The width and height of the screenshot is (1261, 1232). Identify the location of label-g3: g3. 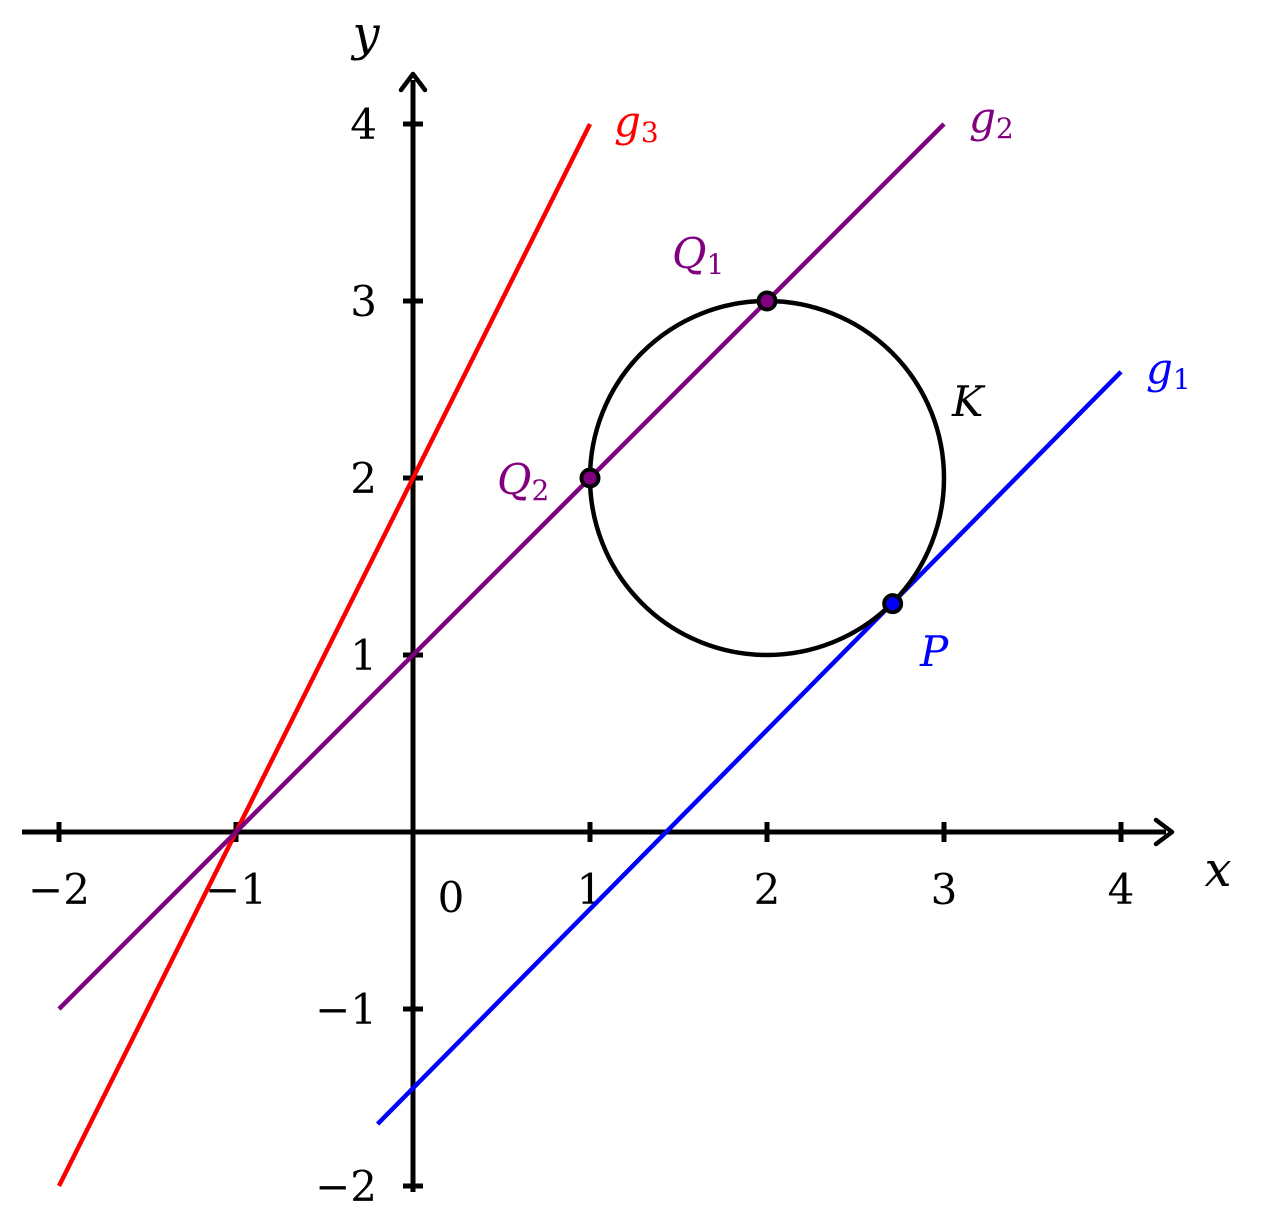
(636, 123).